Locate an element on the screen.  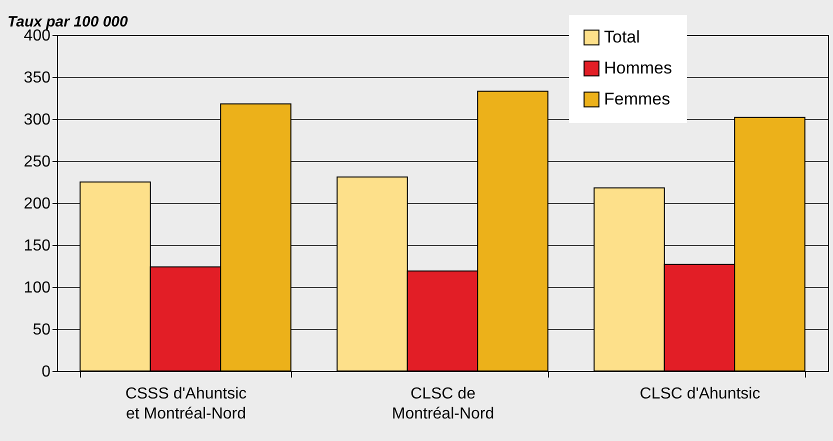
y-tick-label: 300 is located at coordinates (37, 120).